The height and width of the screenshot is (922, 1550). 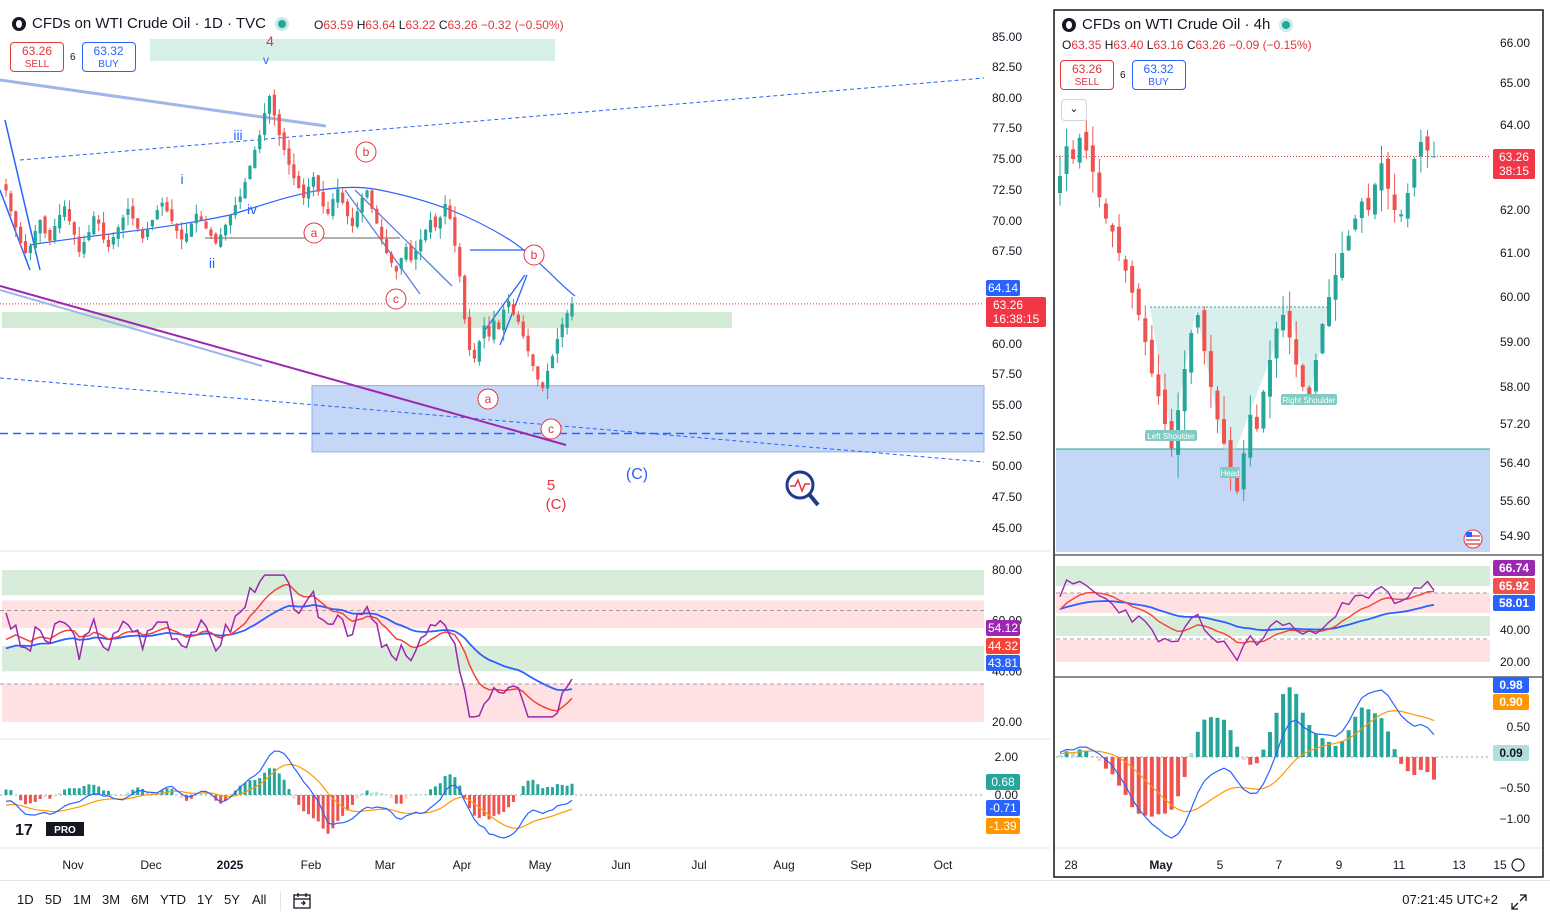 What do you see at coordinates (1339, 865) in the screenshot?
I see `side-time-tick-label: 9` at bounding box center [1339, 865].